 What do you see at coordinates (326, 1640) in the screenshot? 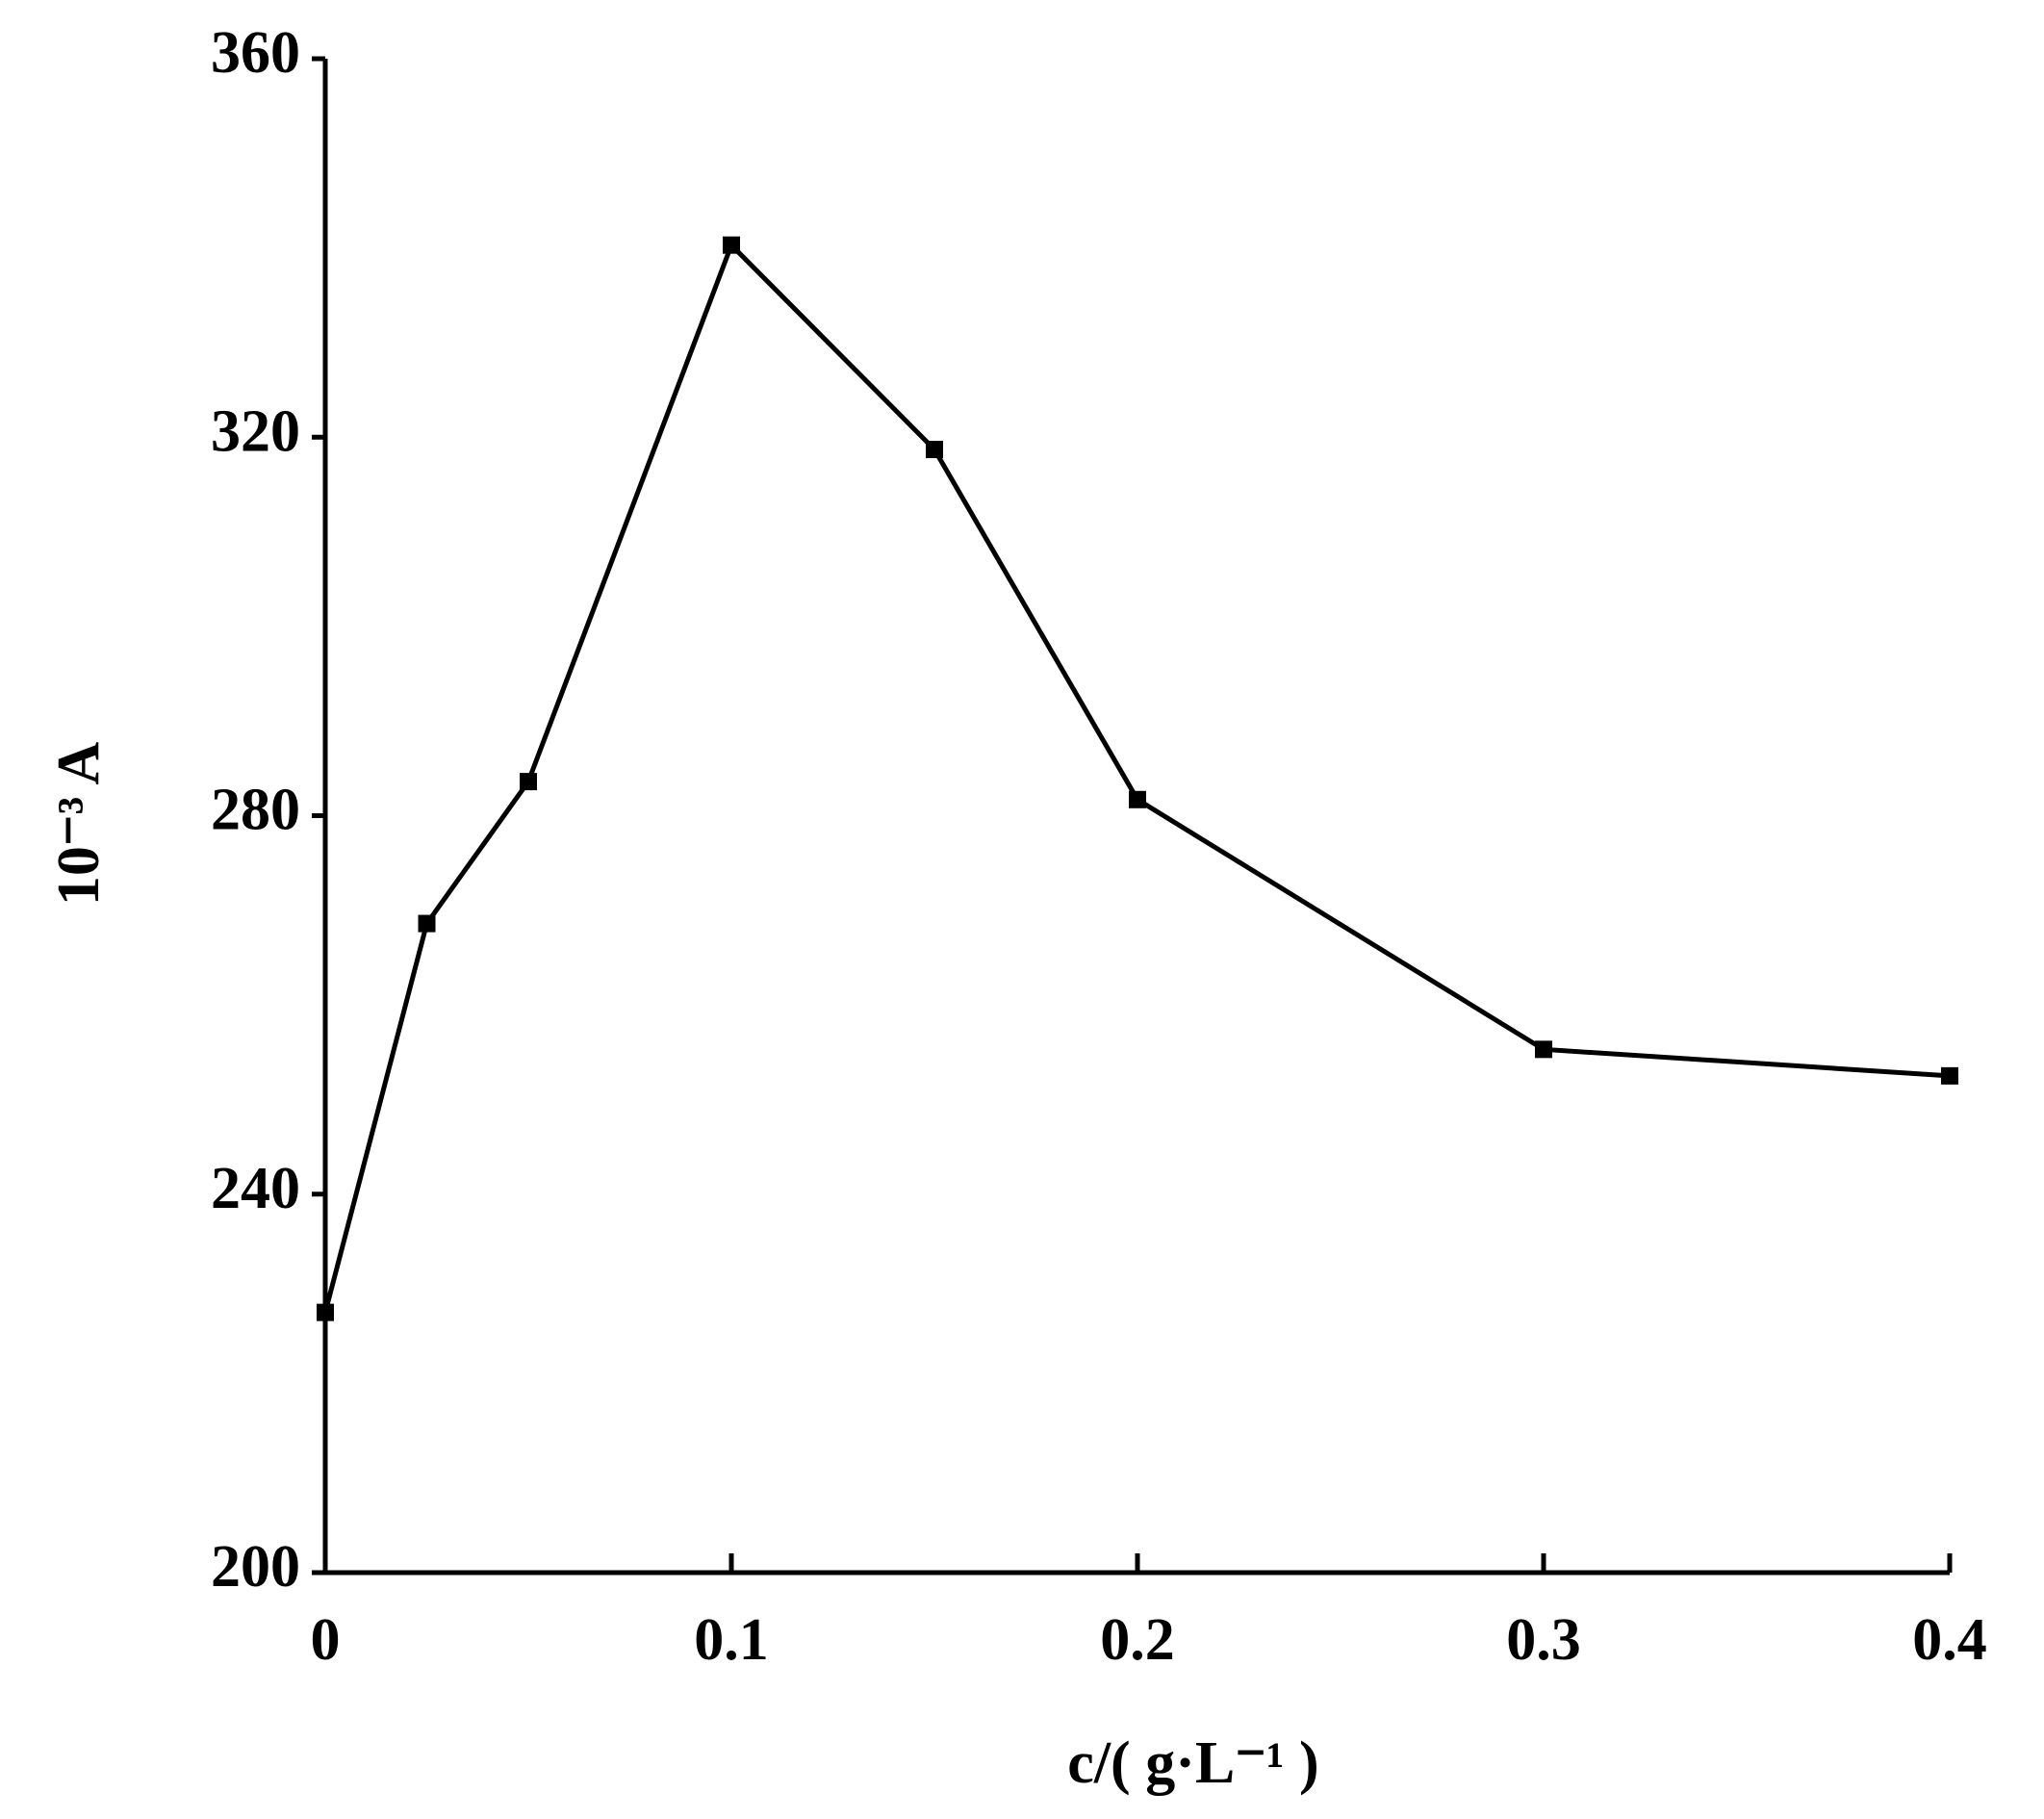
I see `x-tick-label: 0` at bounding box center [326, 1640].